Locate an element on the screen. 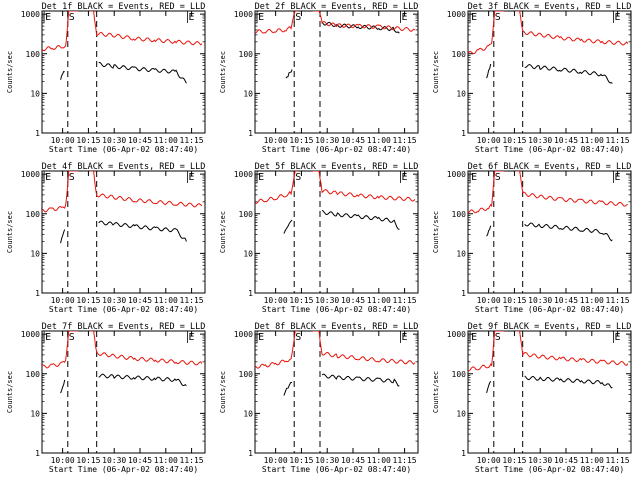 Image resolution: width=640 pixels, height=484 pixels. chart-title: Det 6f BLACK = Events, RED = LLD is located at coordinates (550, 167).